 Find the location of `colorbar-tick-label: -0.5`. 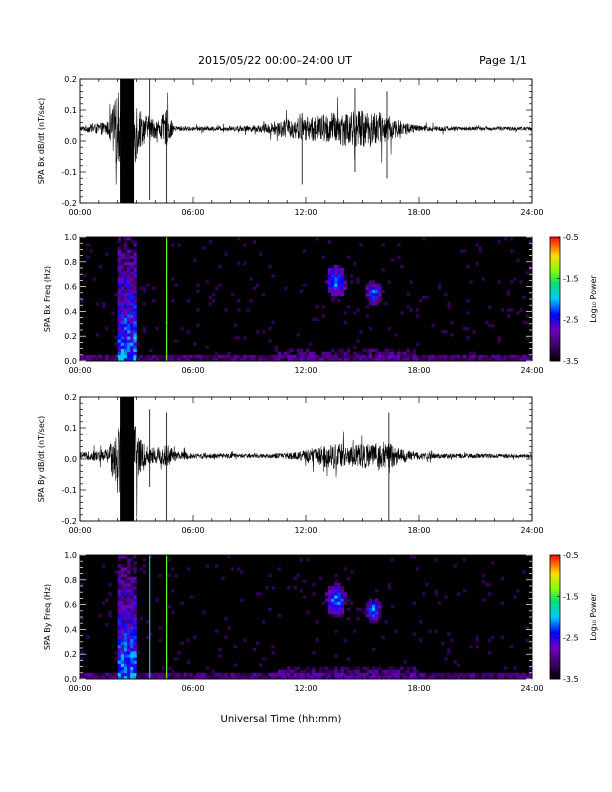

colorbar-tick-label: -0.5 is located at coordinates (571, 555).